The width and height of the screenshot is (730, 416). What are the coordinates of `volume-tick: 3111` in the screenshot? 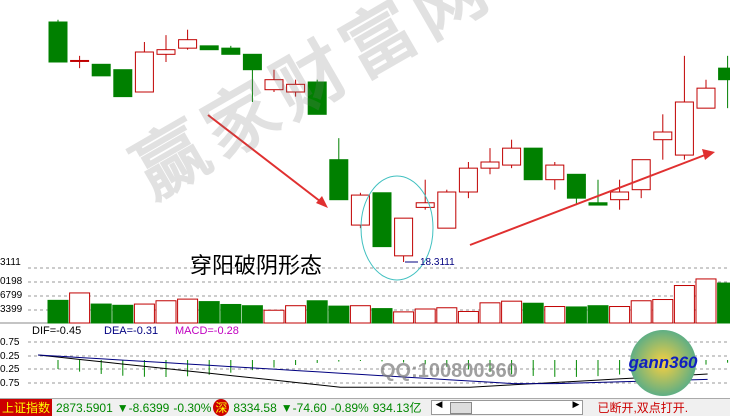 It's located at (10, 262).